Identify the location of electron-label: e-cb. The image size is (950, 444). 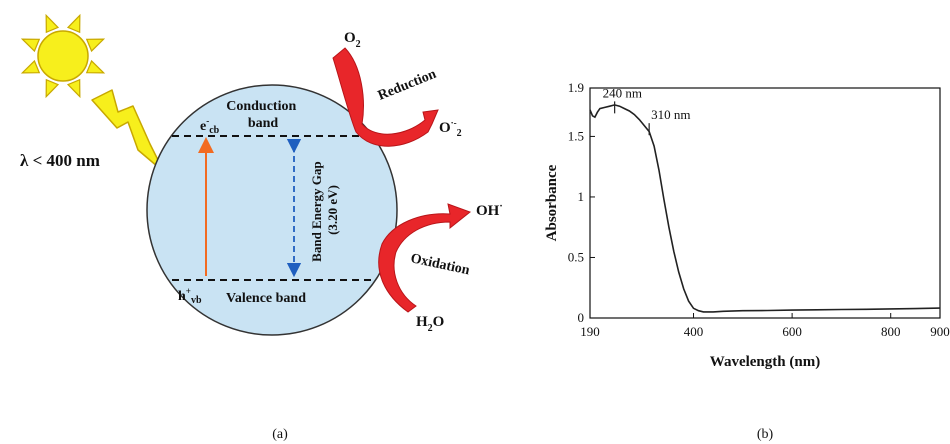
(210, 126).